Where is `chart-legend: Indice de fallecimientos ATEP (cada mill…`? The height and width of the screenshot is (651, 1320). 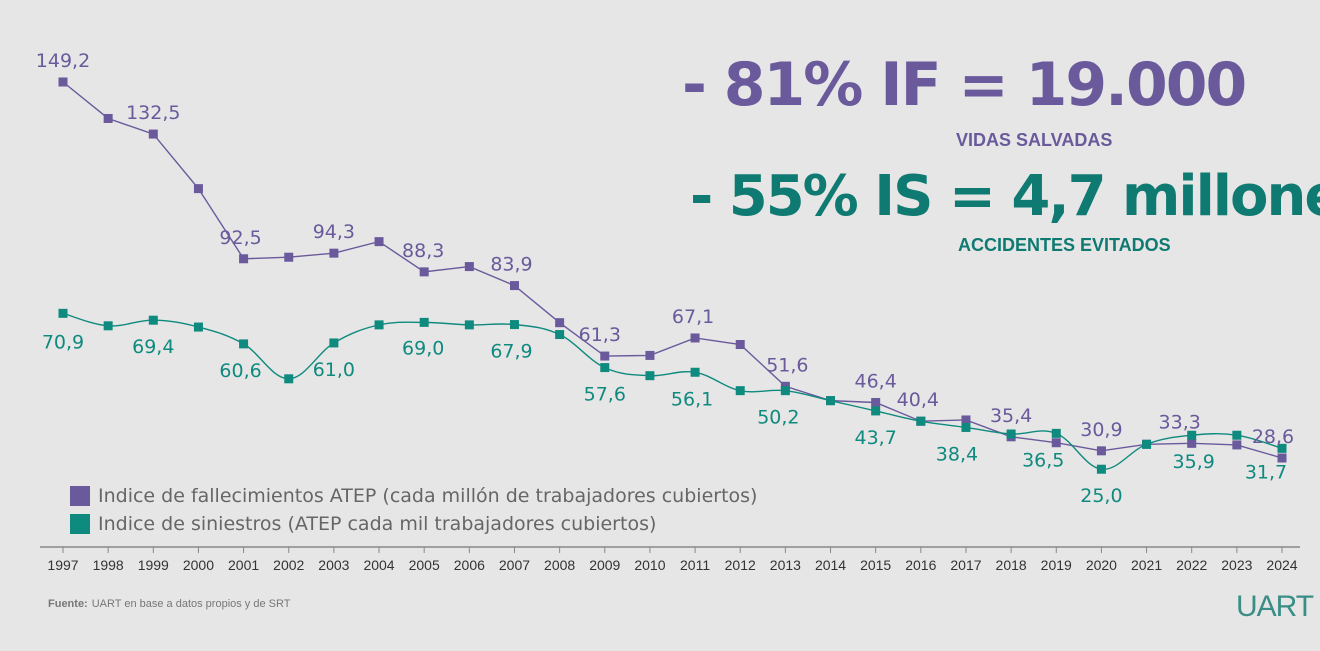 chart-legend: Indice de fallecimientos ATEP (cada mill… is located at coordinates (413, 510).